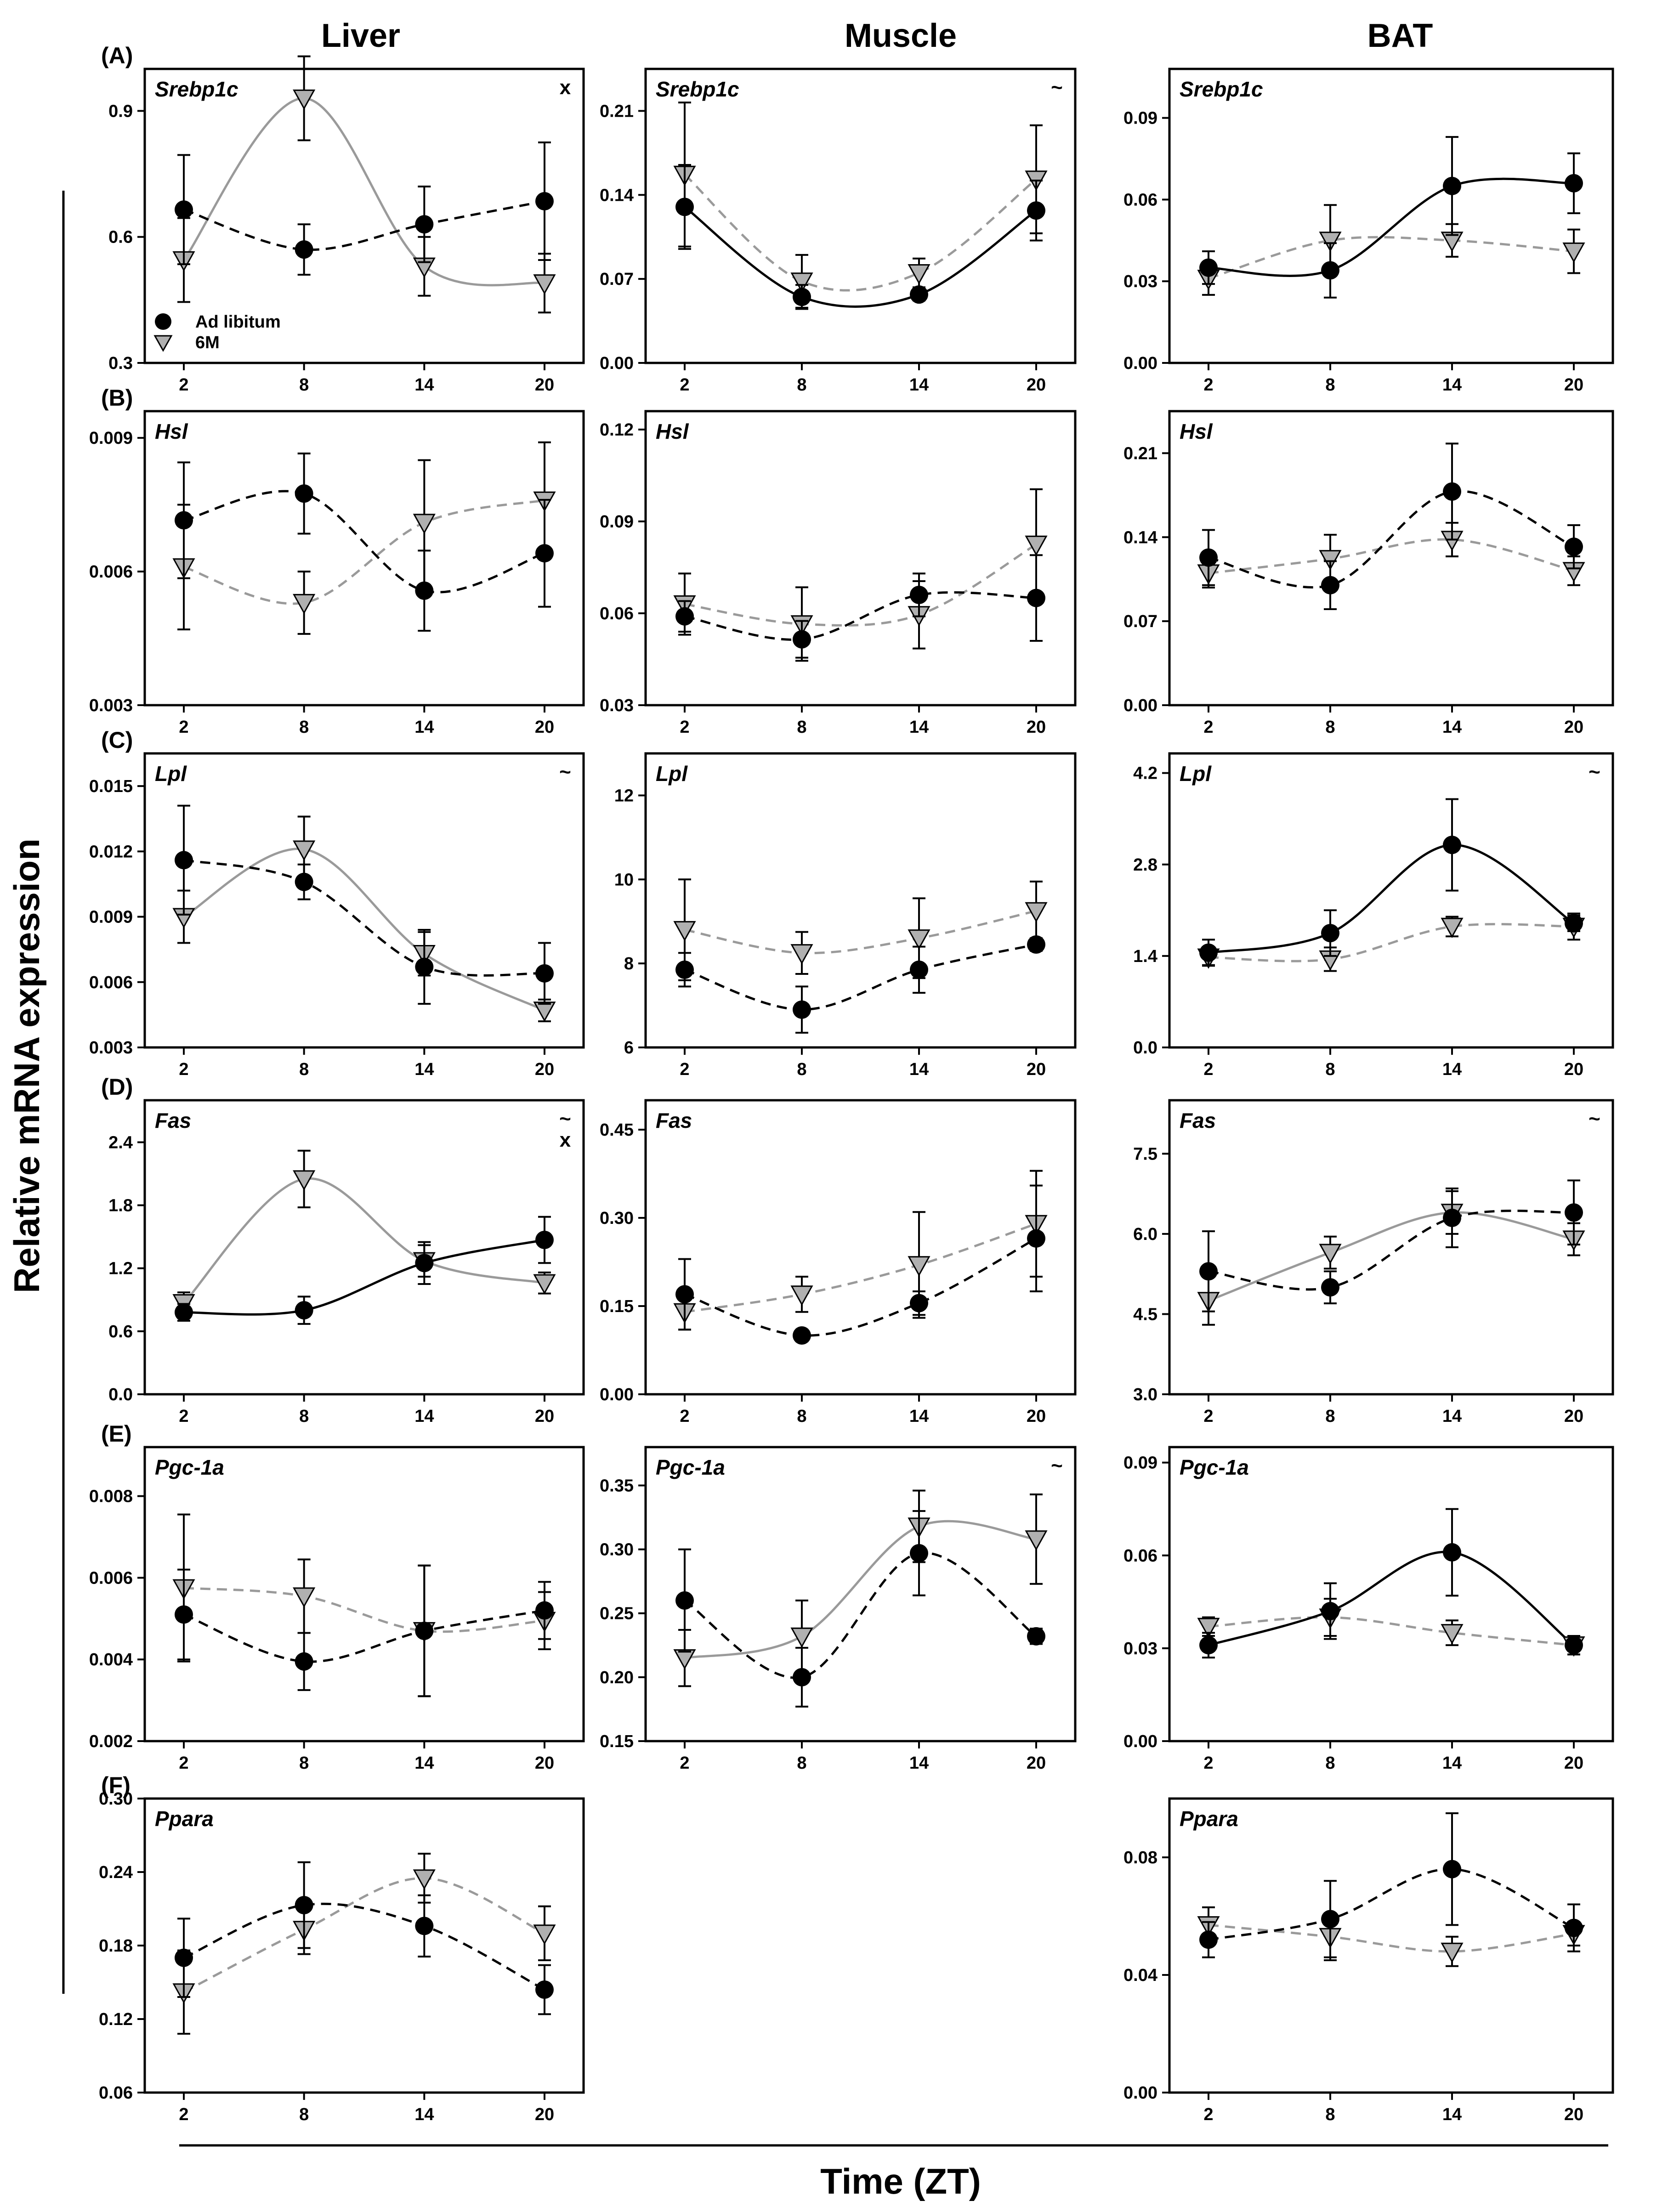 The height and width of the screenshot is (2212, 1668). What do you see at coordinates (111, 851) in the screenshot?
I see `y-tick-label: 0.012` at bounding box center [111, 851].